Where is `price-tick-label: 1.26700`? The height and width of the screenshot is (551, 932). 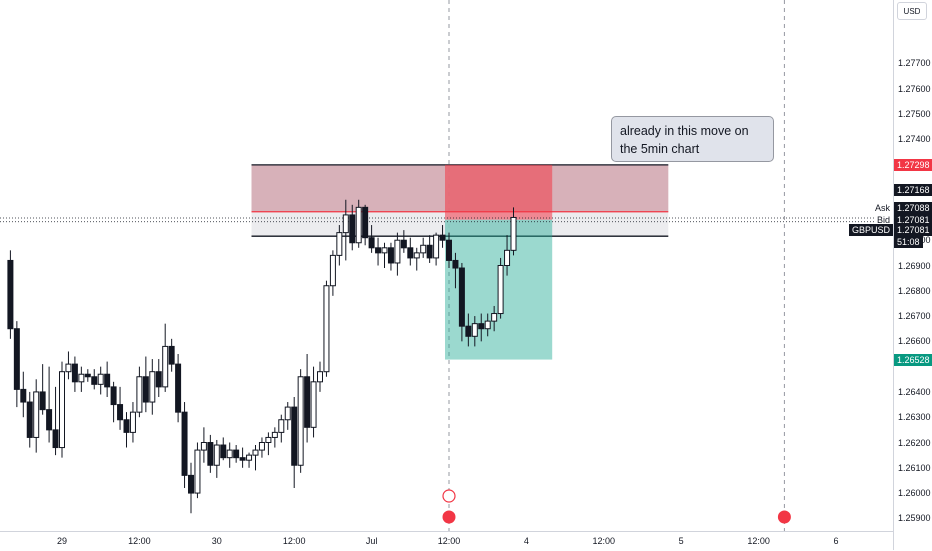
price-tick-label: 1.26700 is located at coordinates (914, 316).